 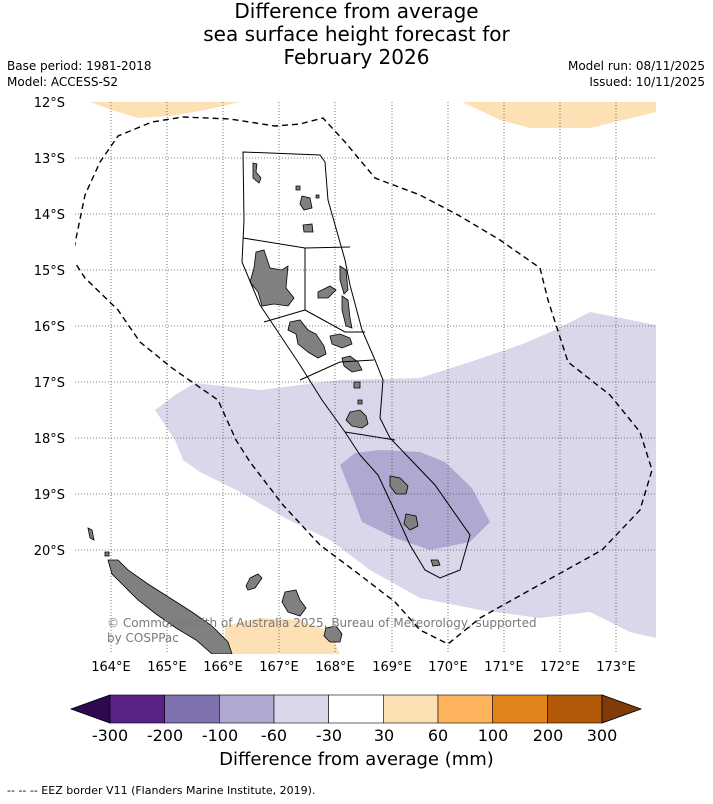 What do you see at coordinates (110, 735) in the screenshot?
I see `colorbar-tick: -300` at bounding box center [110, 735].